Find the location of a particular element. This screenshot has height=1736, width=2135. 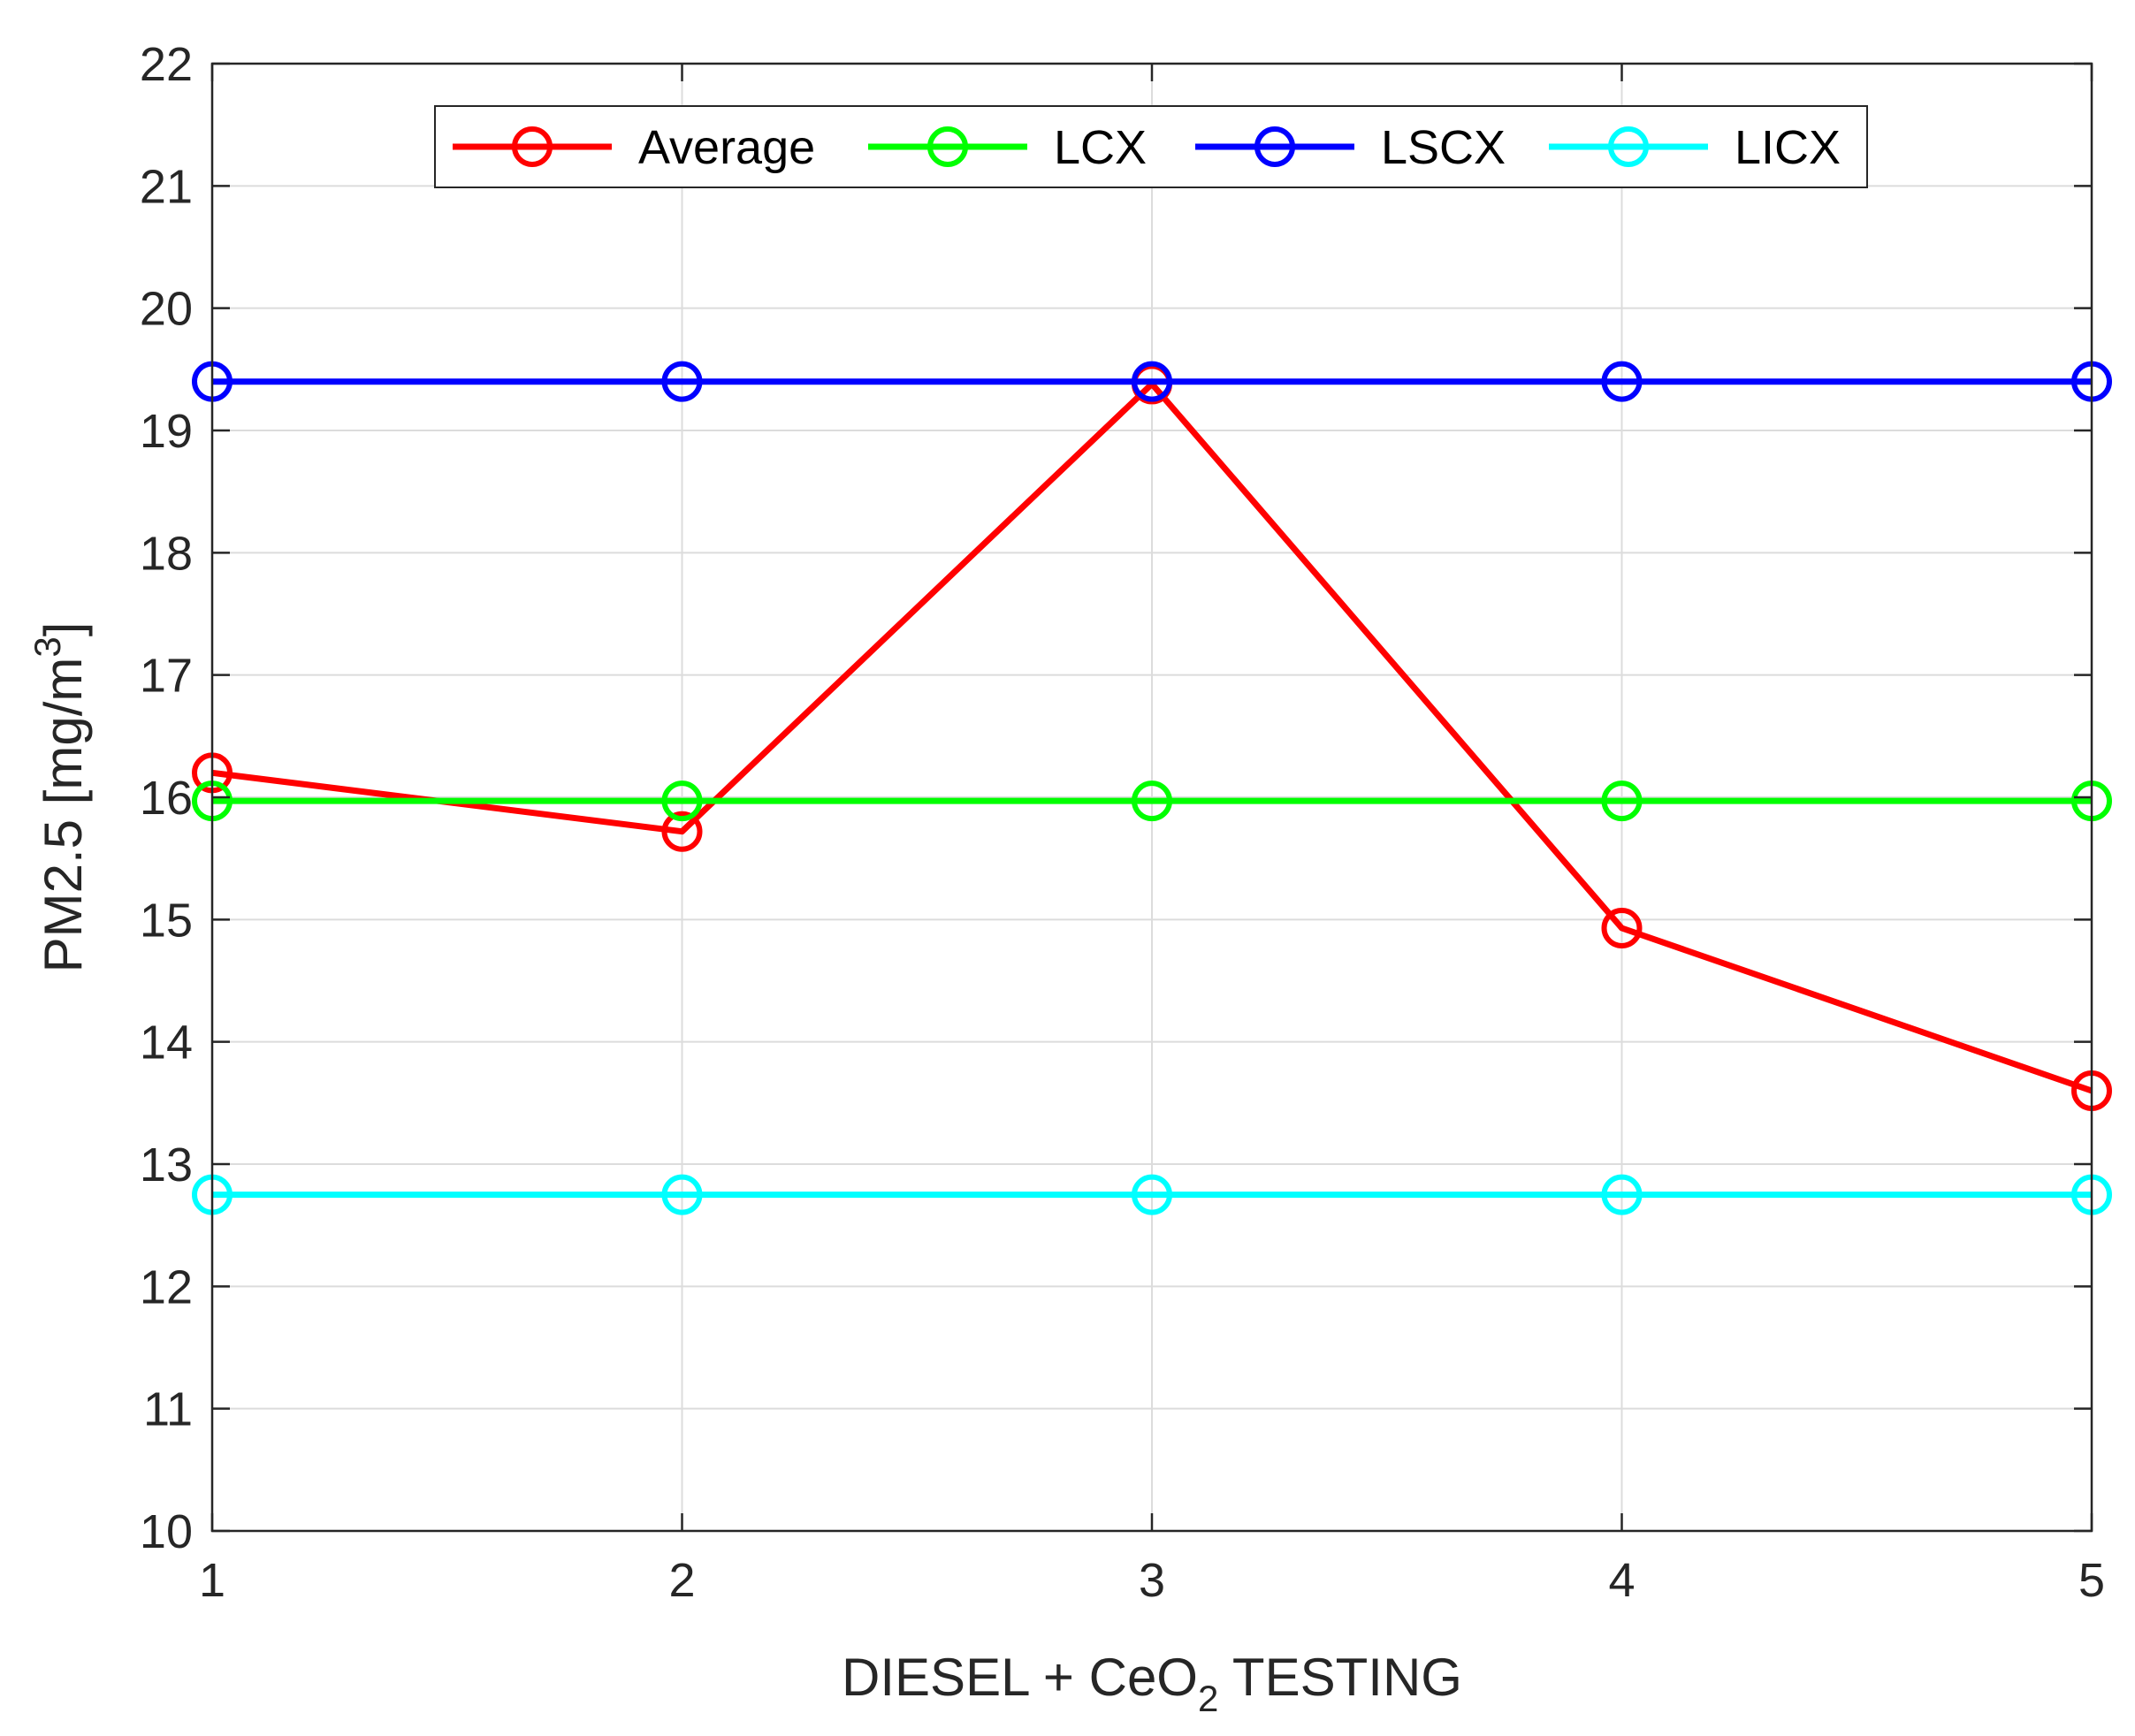

legend-marker-lscx is located at coordinates (1274, 146).